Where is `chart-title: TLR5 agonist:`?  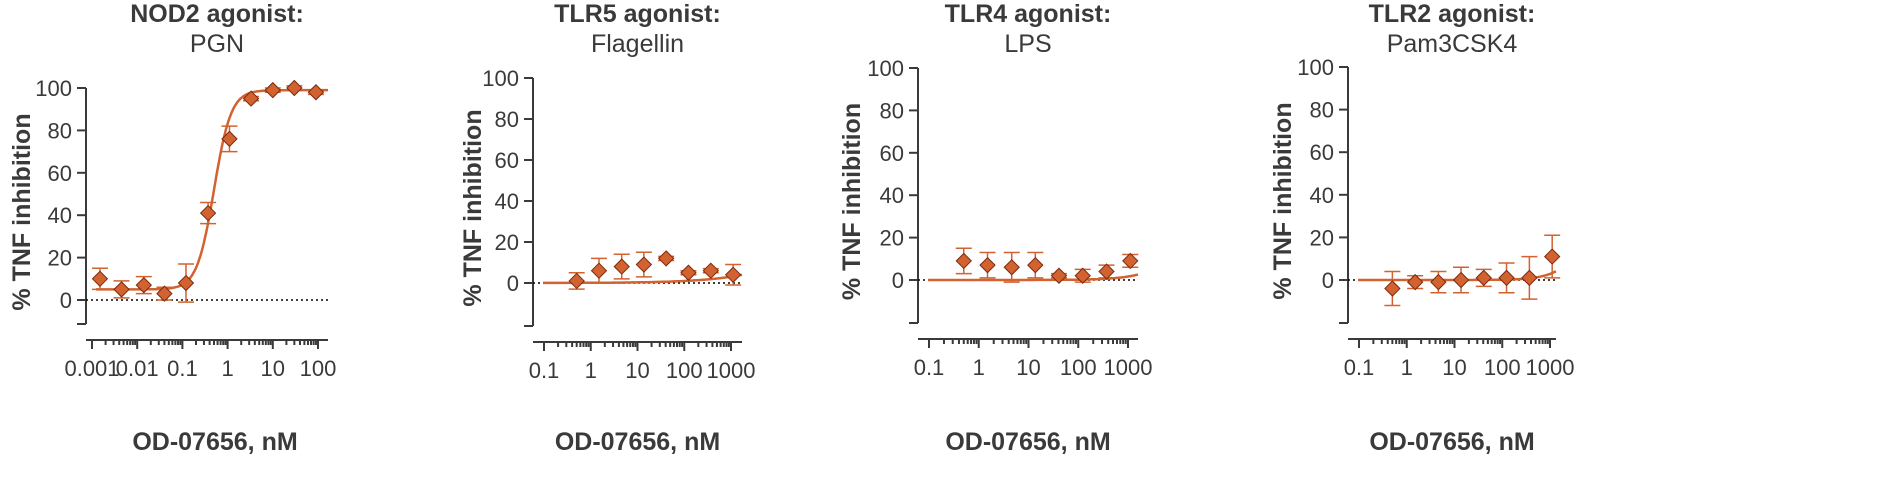 chart-title: TLR5 agonist: is located at coordinates (637, 14).